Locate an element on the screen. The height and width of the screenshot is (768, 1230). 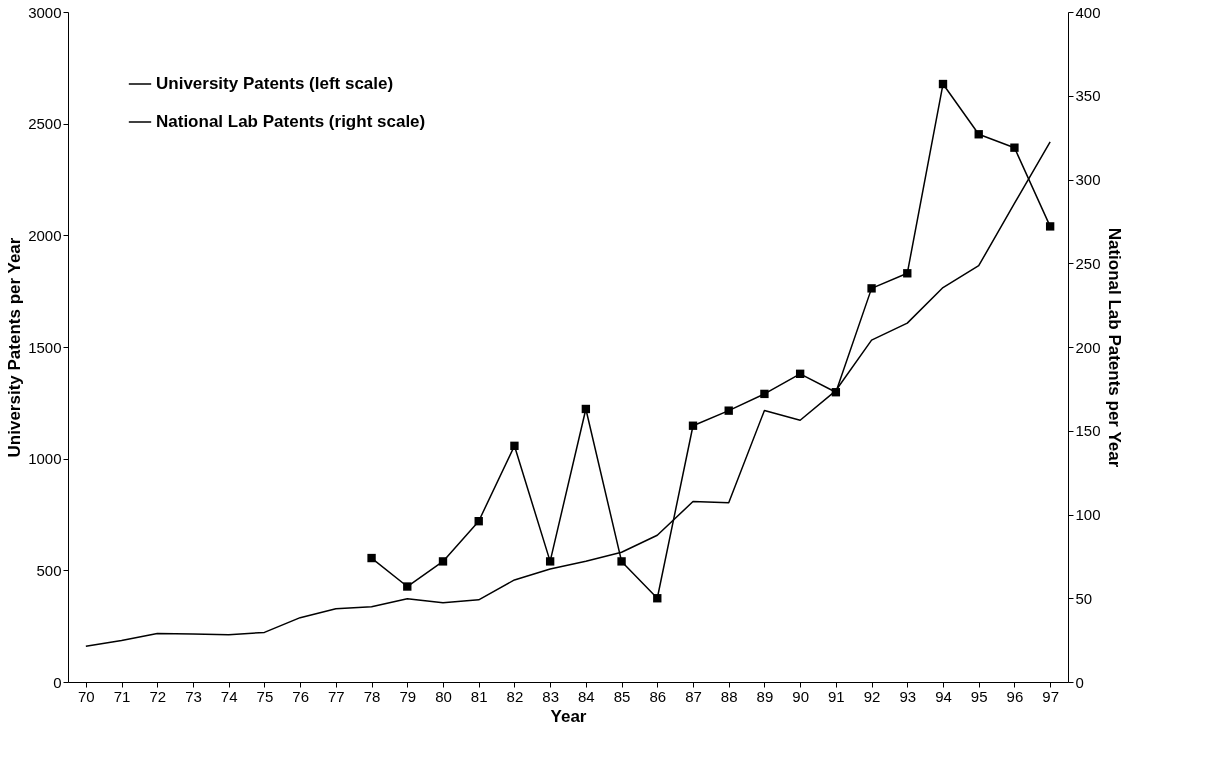
x-tick-label: 97 is located at coordinates (1050, 696).